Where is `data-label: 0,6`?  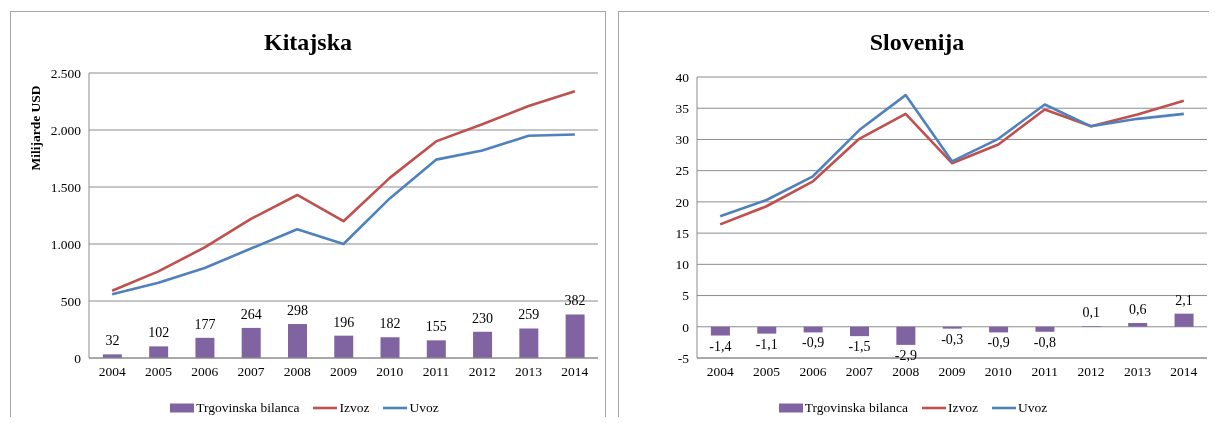 data-label: 0,6 is located at coordinates (1137, 310).